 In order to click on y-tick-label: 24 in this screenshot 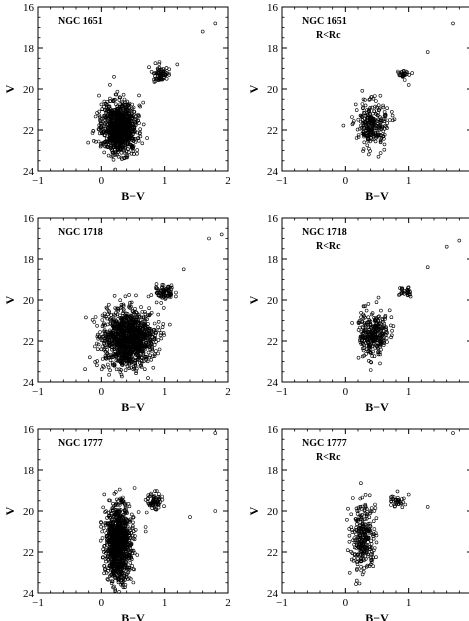, I will do `click(29, 594)`.